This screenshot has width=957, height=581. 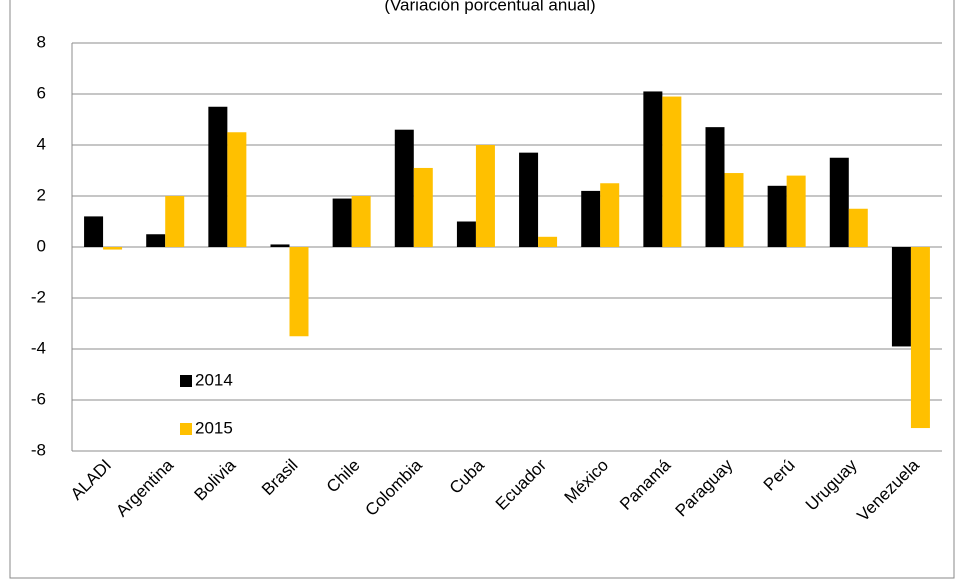 I want to click on x-tick-label: Cuba, so click(x=467, y=476).